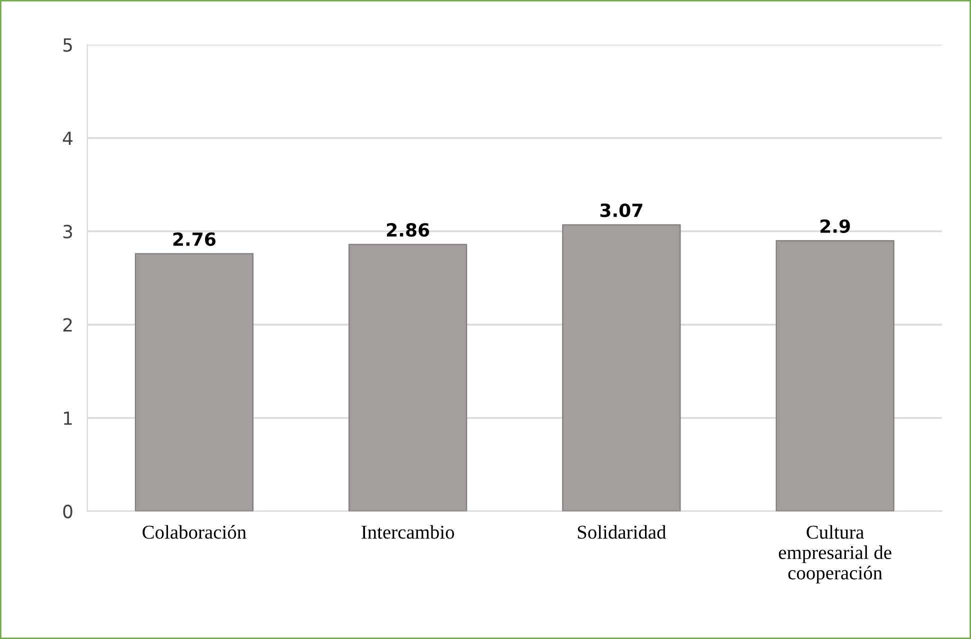  I want to click on data-label: 2.86, so click(408, 230).